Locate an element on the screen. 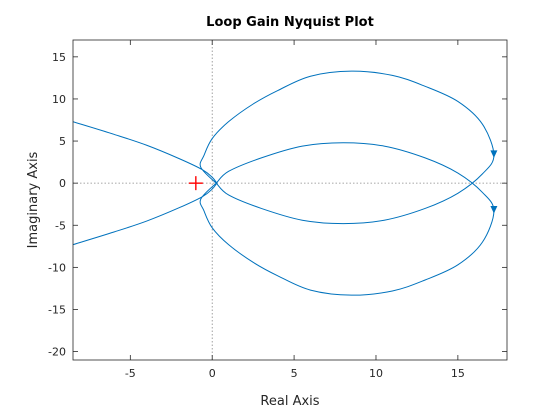 The image size is (560, 420). y-tick-label: -5 is located at coordinates (60, 225).